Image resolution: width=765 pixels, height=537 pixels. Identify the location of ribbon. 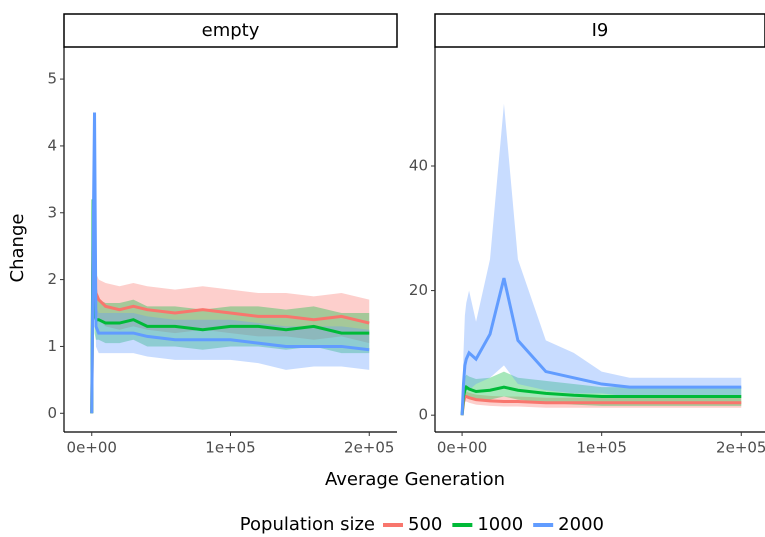
(602, 393).